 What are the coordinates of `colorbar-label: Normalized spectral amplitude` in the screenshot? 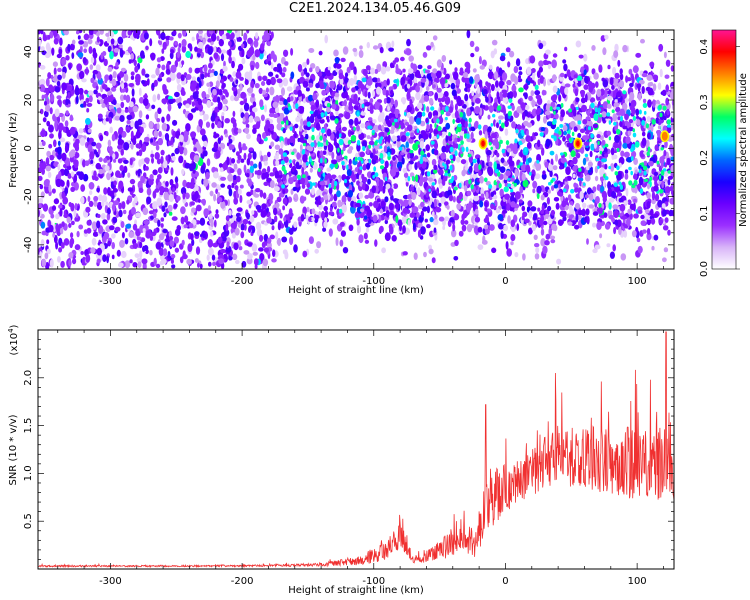 It's located at (743, 150).